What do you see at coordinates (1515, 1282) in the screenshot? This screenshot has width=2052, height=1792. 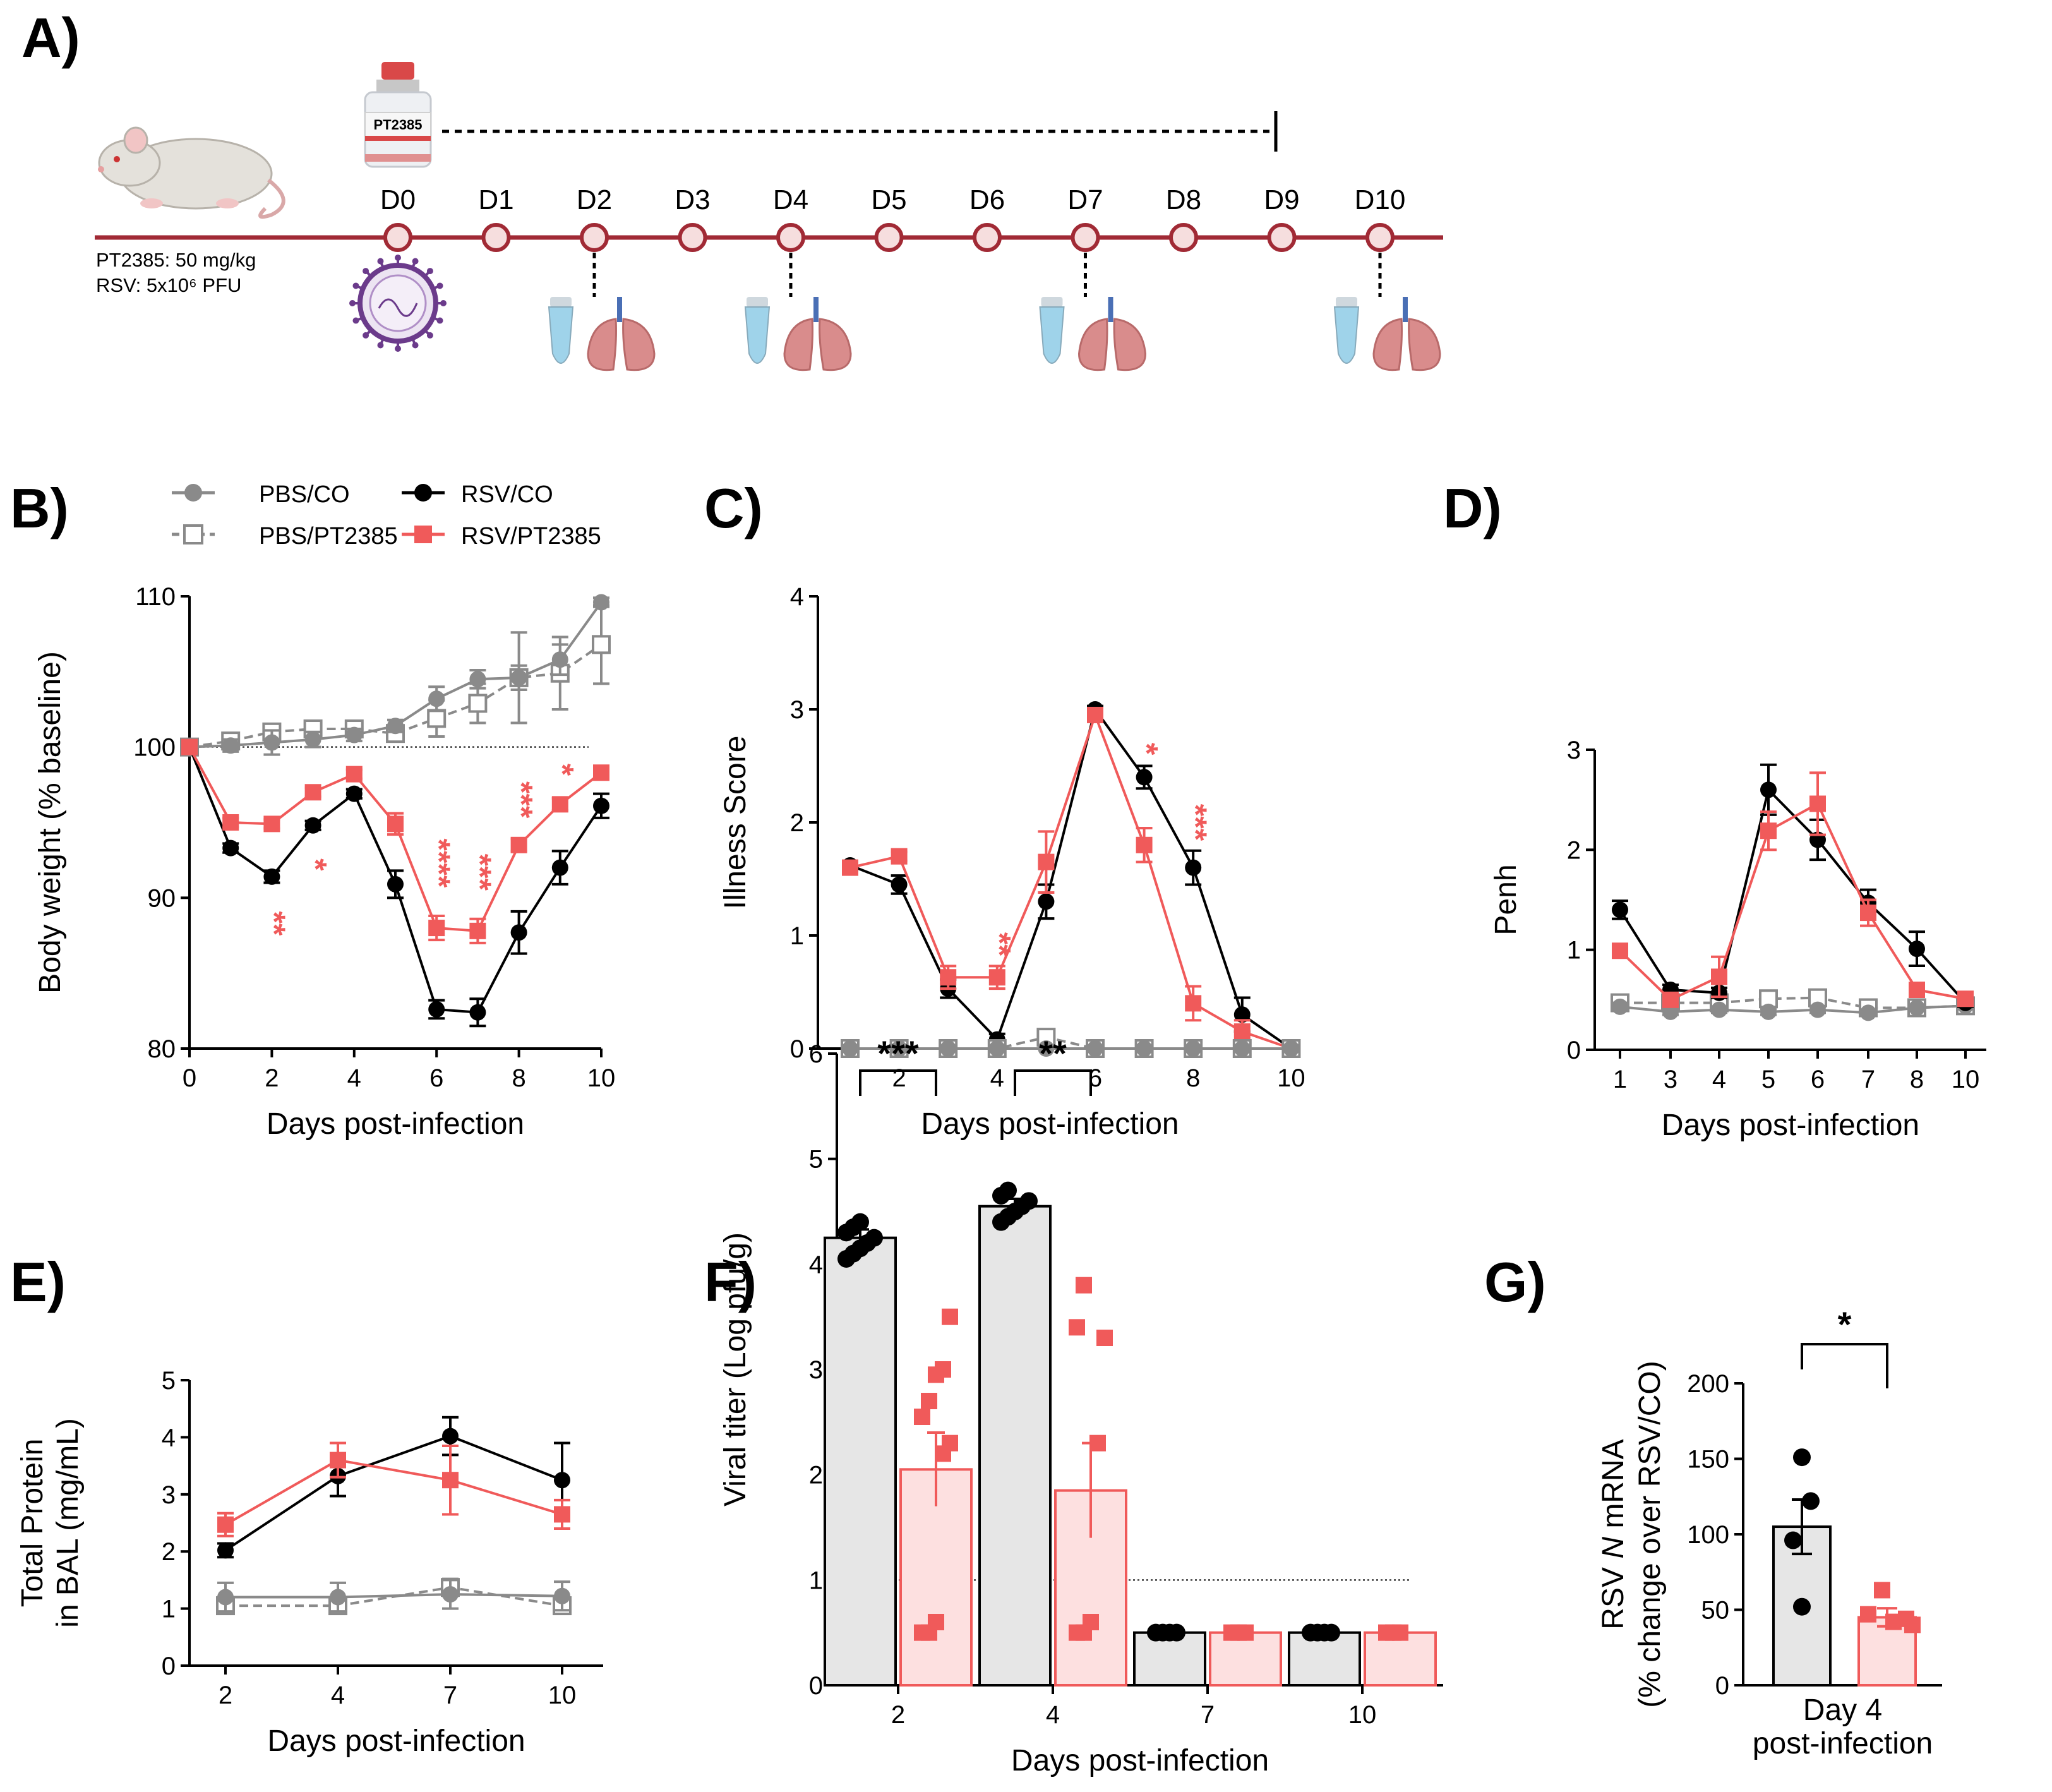 I see `panel-label: G)` at bounding box center [1515, 1282].